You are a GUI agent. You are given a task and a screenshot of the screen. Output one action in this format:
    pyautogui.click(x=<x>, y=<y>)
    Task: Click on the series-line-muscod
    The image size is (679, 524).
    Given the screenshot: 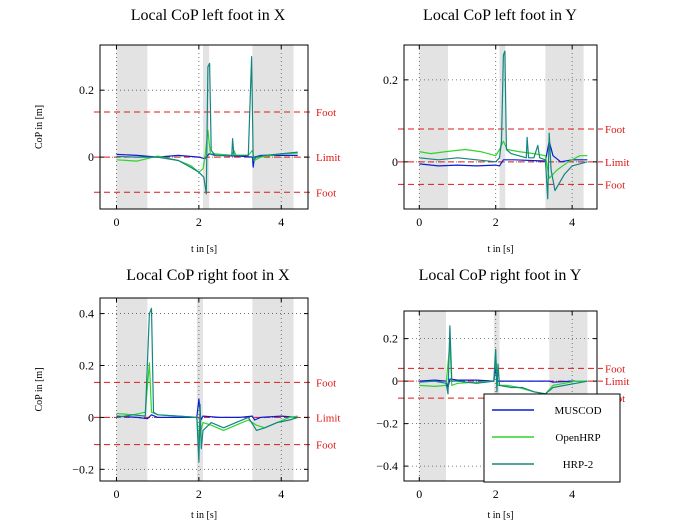 What is the action you would take?
    pyautogui.click(x=503, y=153)
    